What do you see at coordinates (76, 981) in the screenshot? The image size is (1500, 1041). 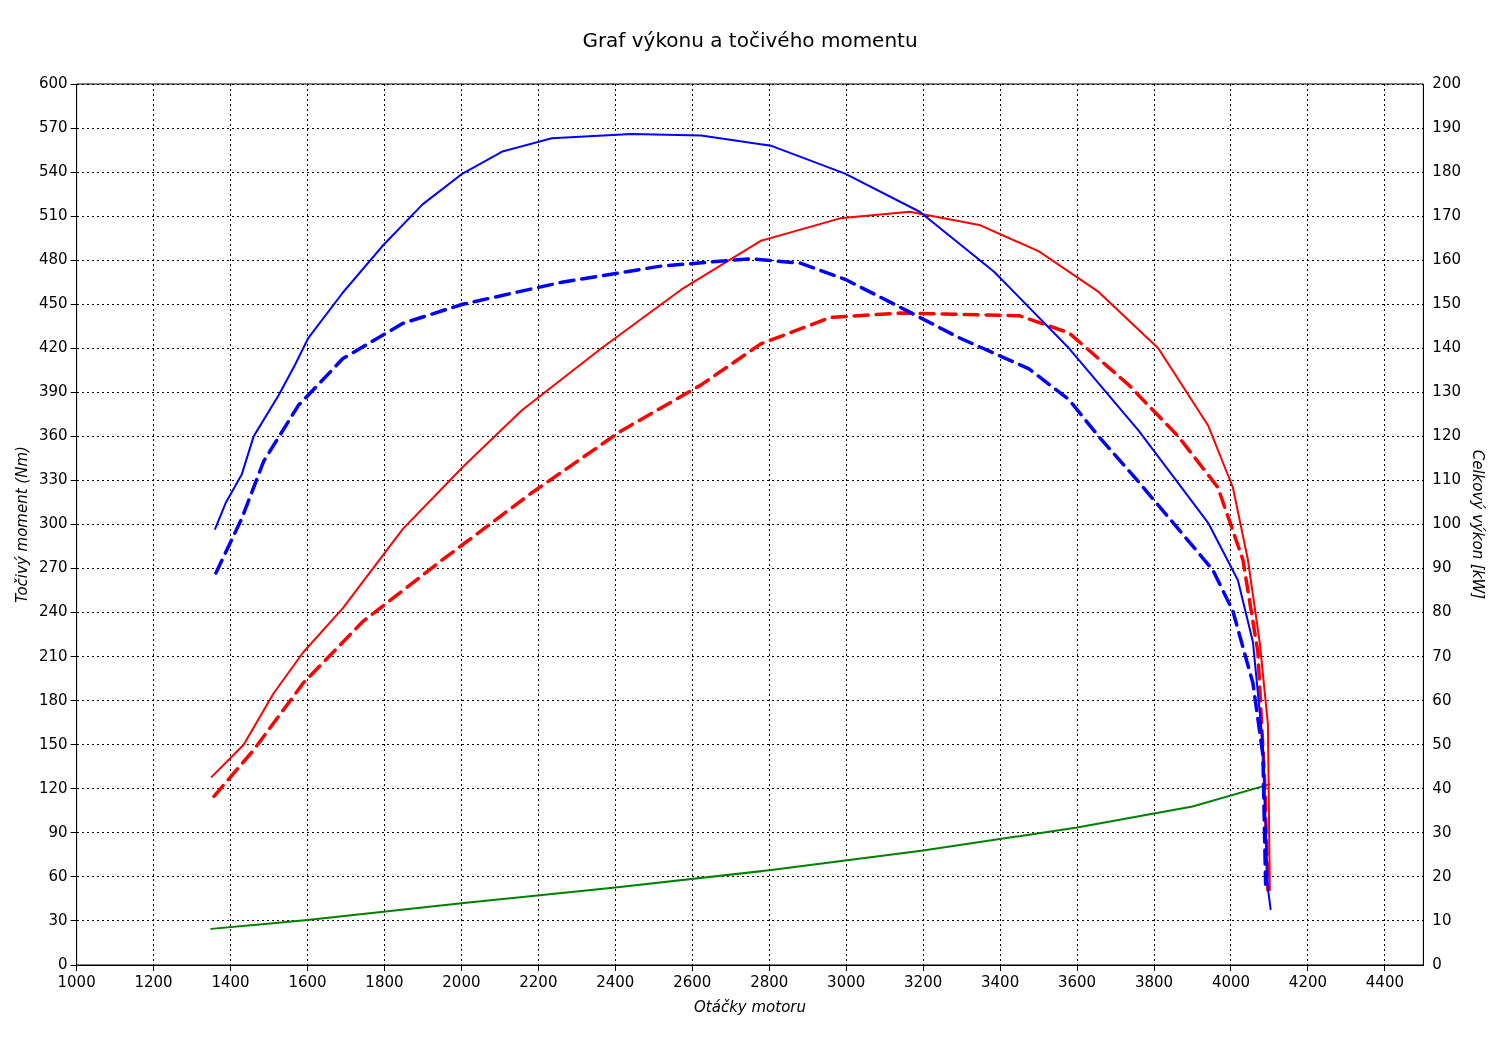 I see `x-tick-label: 1000` at bounding box center [76, 981].